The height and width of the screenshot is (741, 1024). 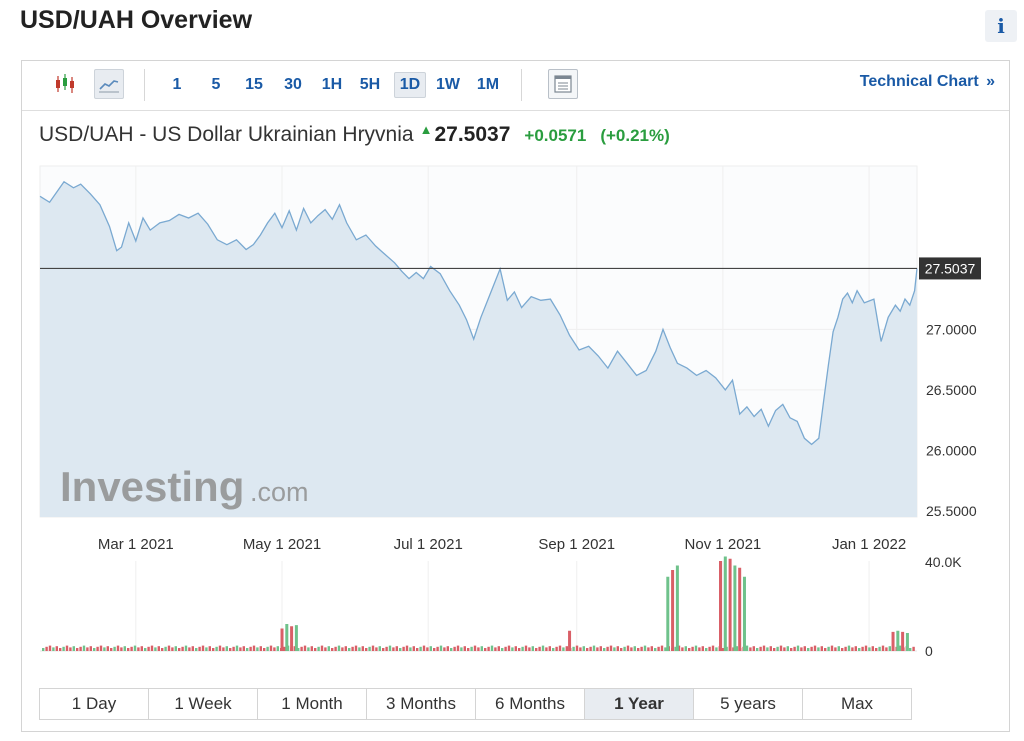 What do you see at coordinates (109, 84) in the screenshot?
I see `line-chart-icon` at bounding box center [109, 84].